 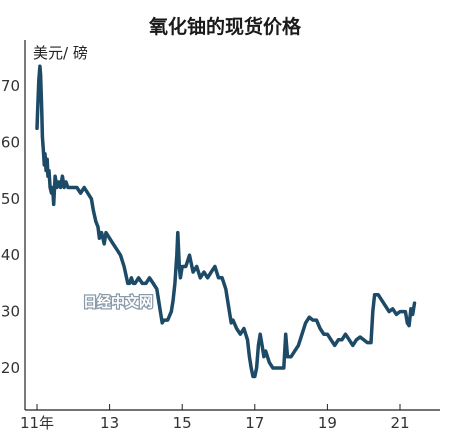 I want to click on y-tick-label-20: 20, so click(x=10, y=368).